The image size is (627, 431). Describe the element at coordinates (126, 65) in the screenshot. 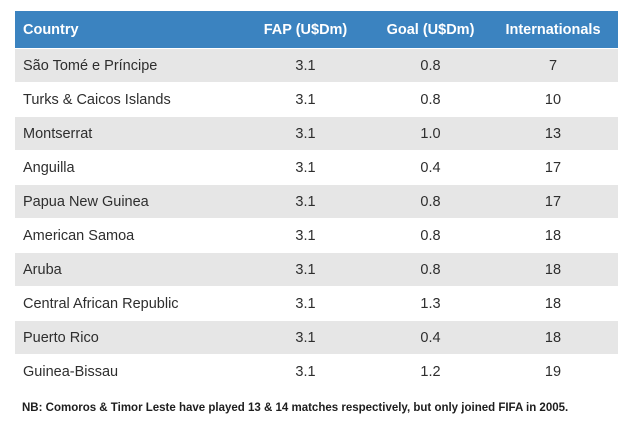

I see `cell-country: São Tomé e Príncipe` at that location.